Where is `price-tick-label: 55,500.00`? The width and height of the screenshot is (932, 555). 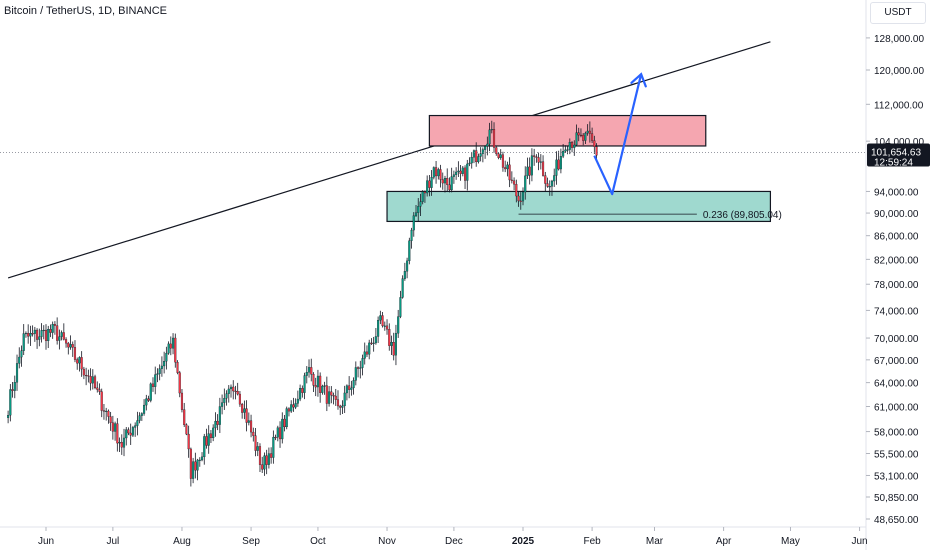
price-tick-label: 55,500.00 is located at coordinates (896, 454).